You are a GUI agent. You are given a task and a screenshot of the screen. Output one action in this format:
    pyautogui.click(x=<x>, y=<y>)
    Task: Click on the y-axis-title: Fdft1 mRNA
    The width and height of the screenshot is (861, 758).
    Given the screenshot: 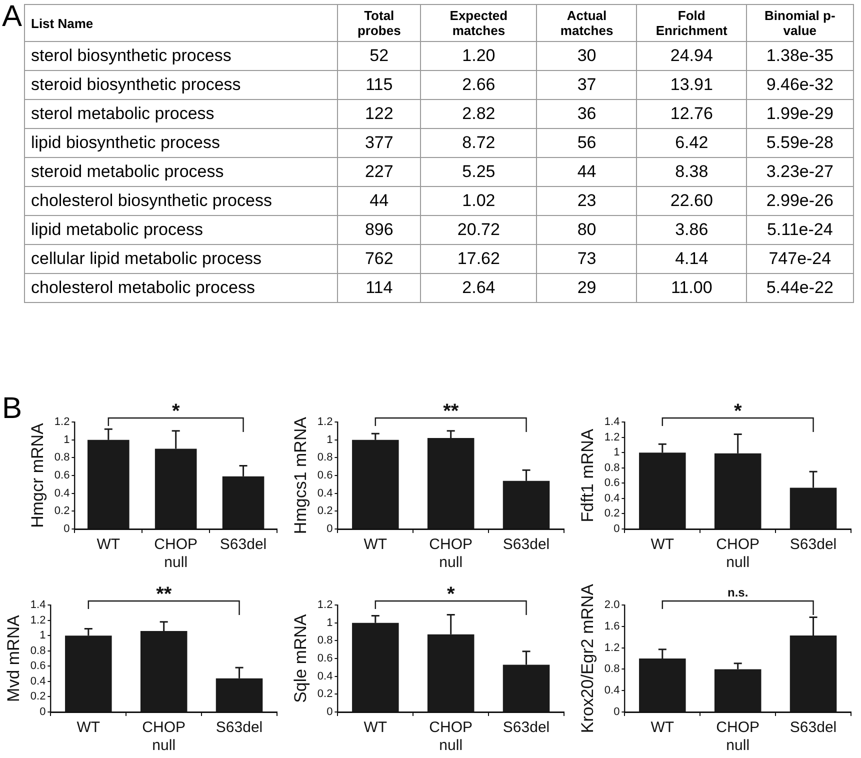 What is the action you would take?
    pyautogui.click(x=587, y=475)
    